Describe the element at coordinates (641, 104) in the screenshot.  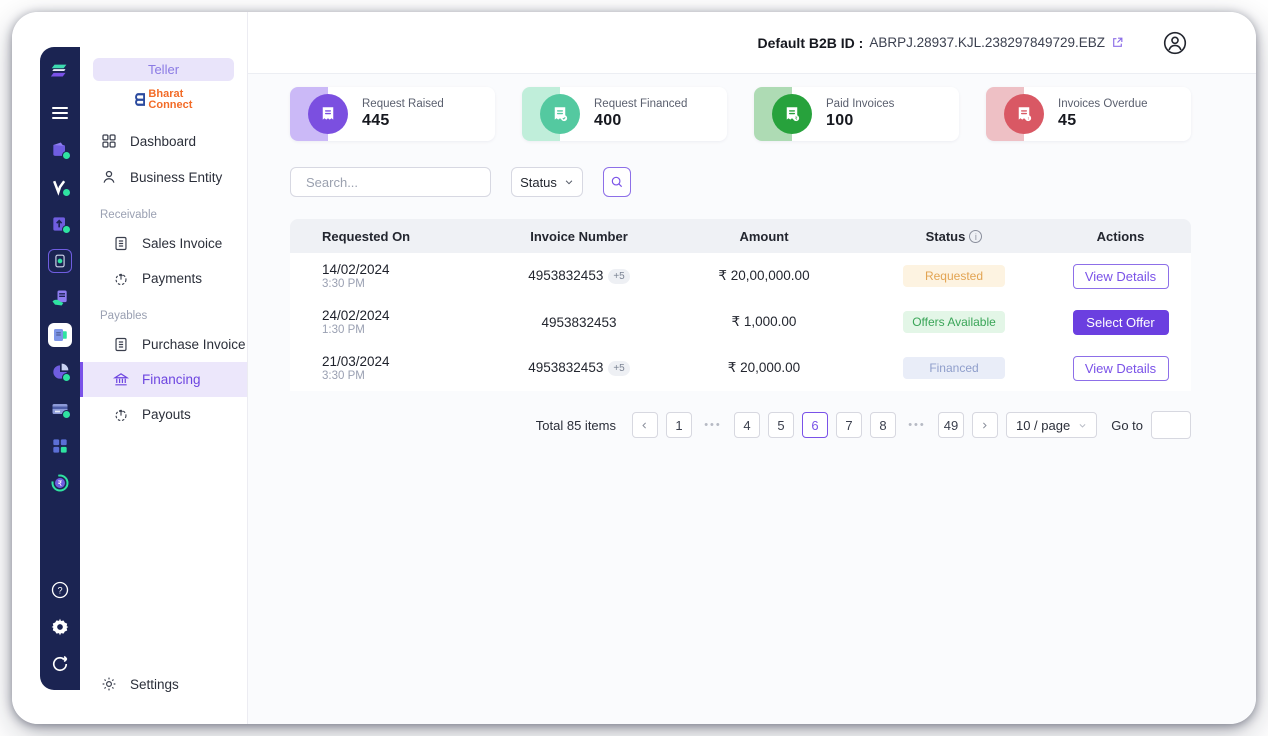
I see `stat-label: Request Financed` at that location.